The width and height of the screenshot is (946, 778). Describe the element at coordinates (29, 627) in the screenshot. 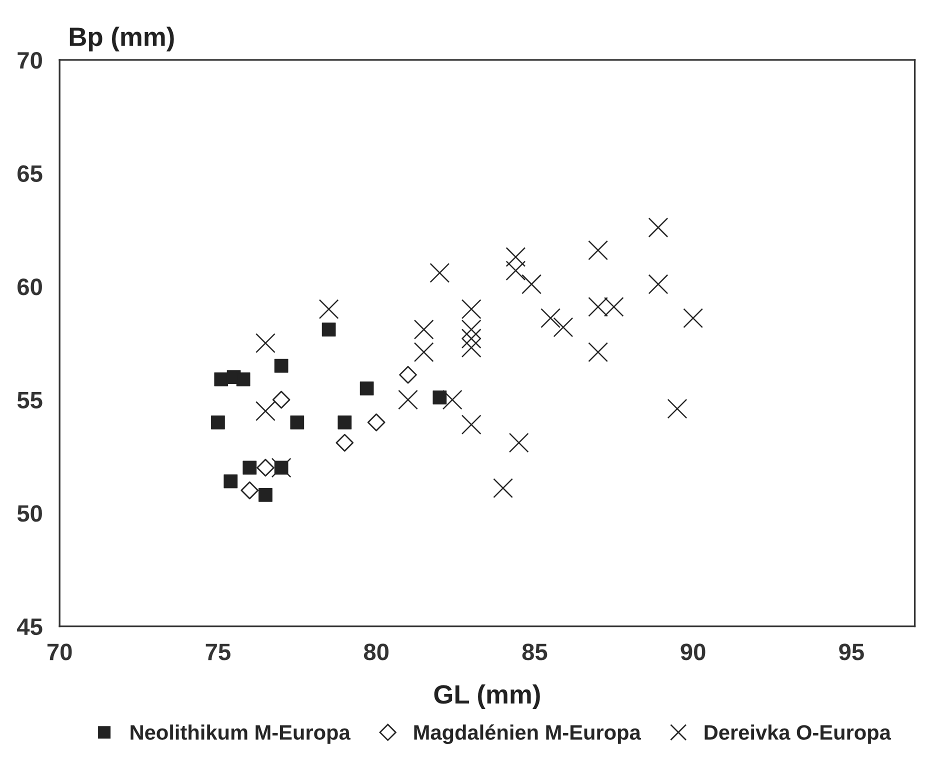

I see `y-tick-label: 45` at that location.